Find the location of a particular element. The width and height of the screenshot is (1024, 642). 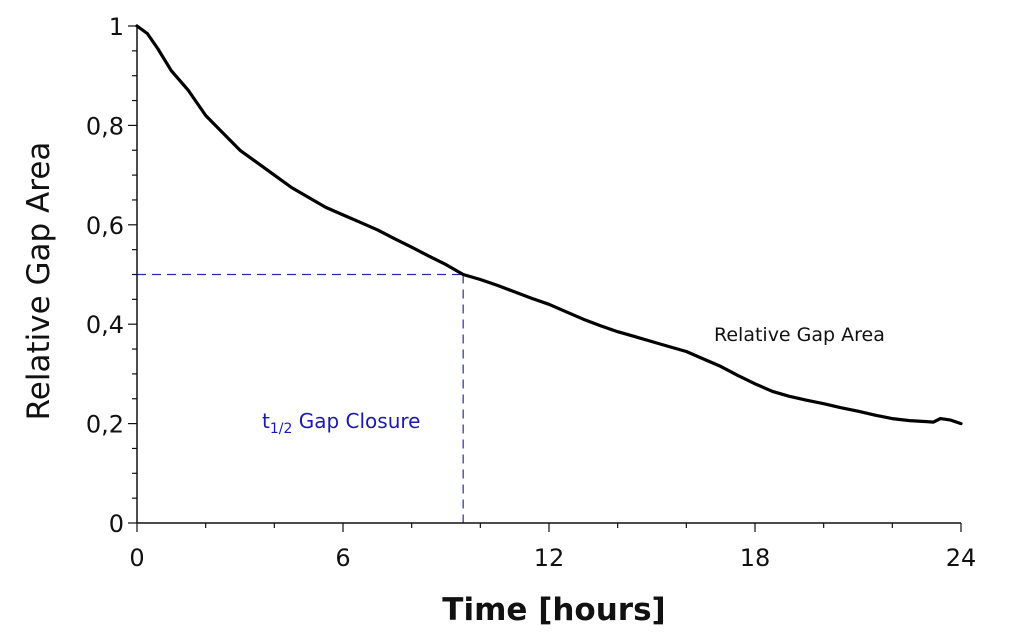

series-label: Relative Gap Area is located at coordinates (799, 335).